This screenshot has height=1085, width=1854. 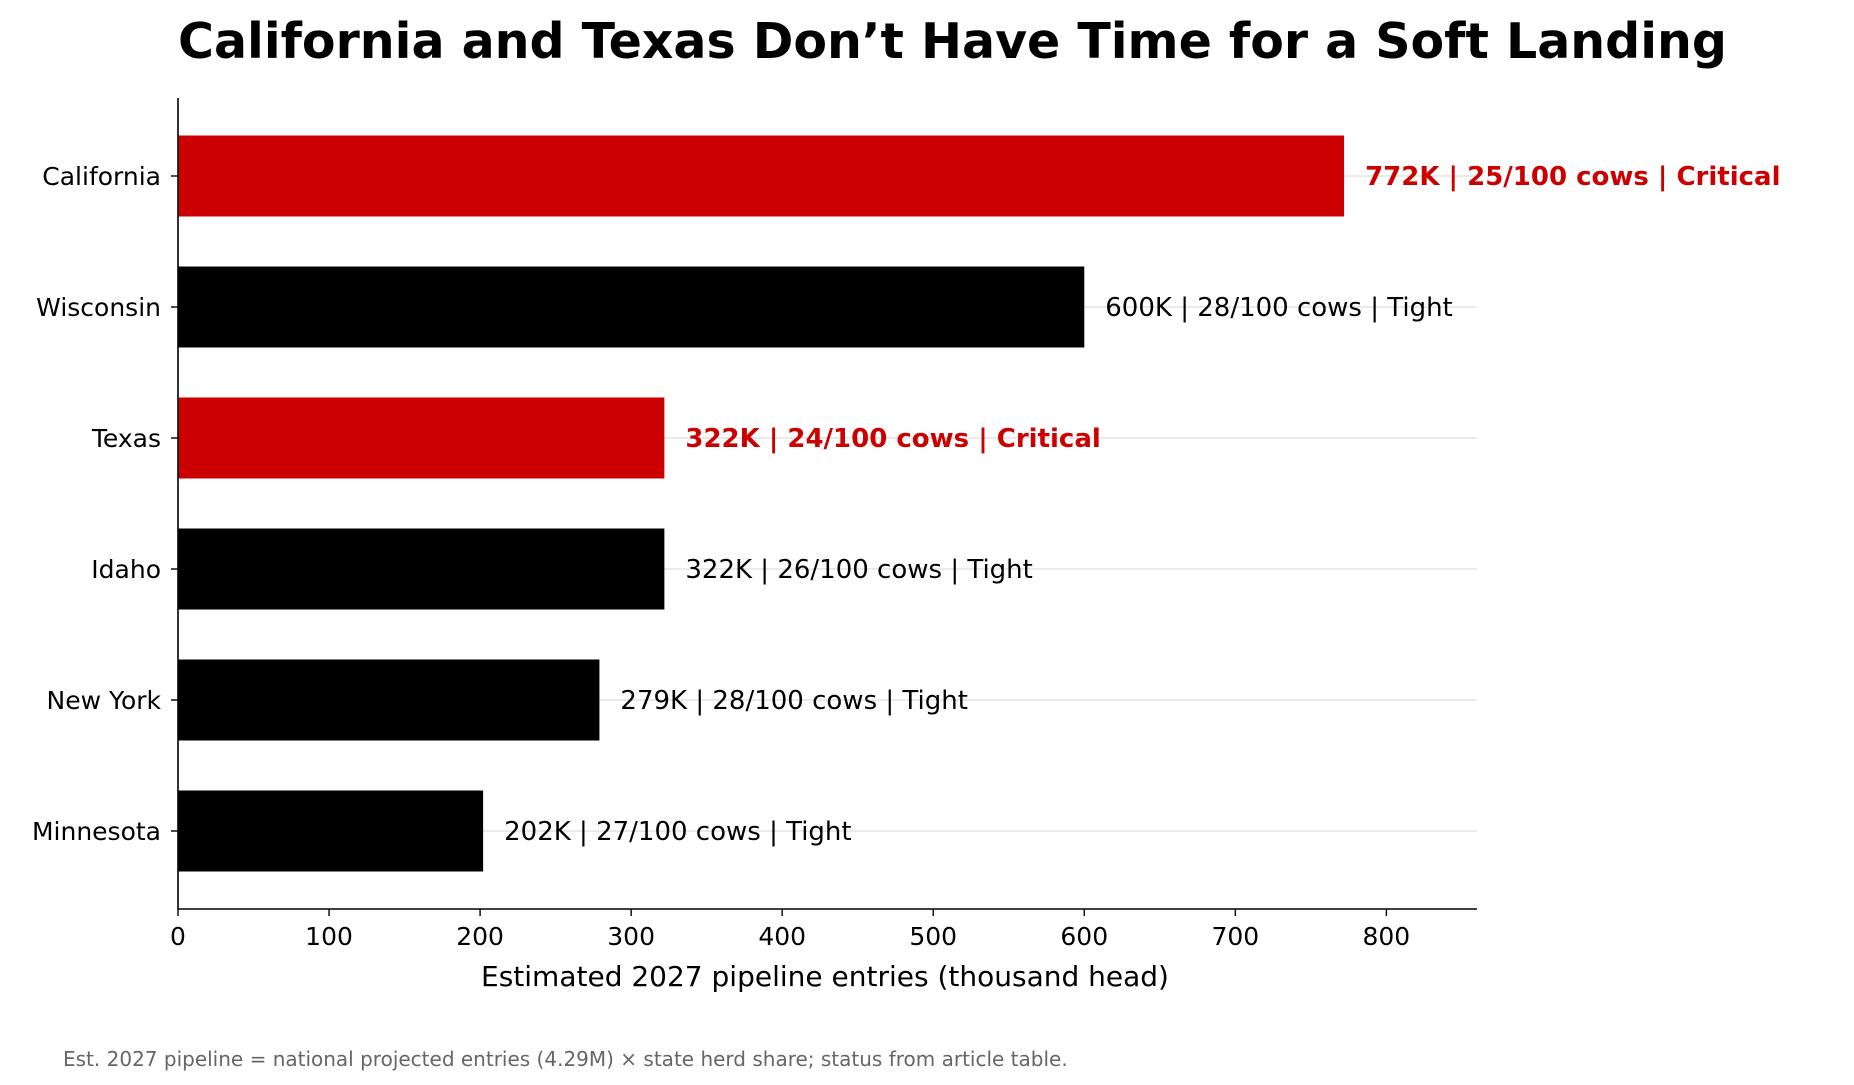 What do you see at coordinates (782, 936) in the screenshot?
I see `x-tick-label: 400` at bounding box center [782, 936].